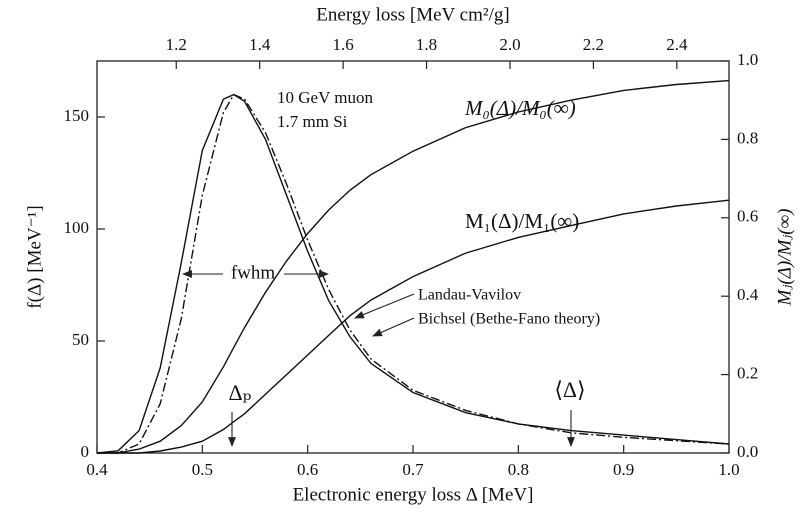  What do you see at coordinates (747, 216) in the screenshot?
I see `y2-tick-label: 0.6` at bounding box center [747, 216].